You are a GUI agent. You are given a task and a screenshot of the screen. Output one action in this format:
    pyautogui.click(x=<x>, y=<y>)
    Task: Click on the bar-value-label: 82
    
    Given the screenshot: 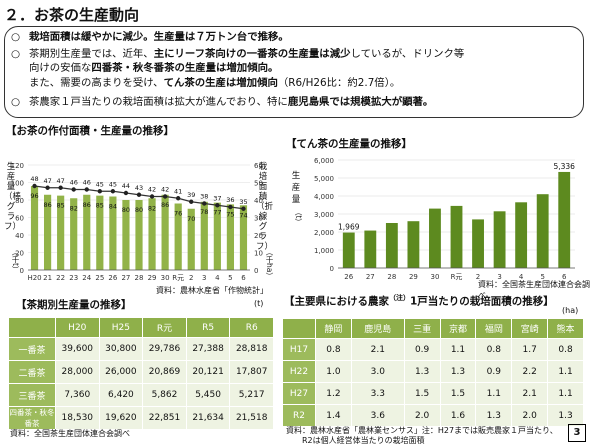 What is the action you would take?
    pyautogui.click(x=152, y=208)
    